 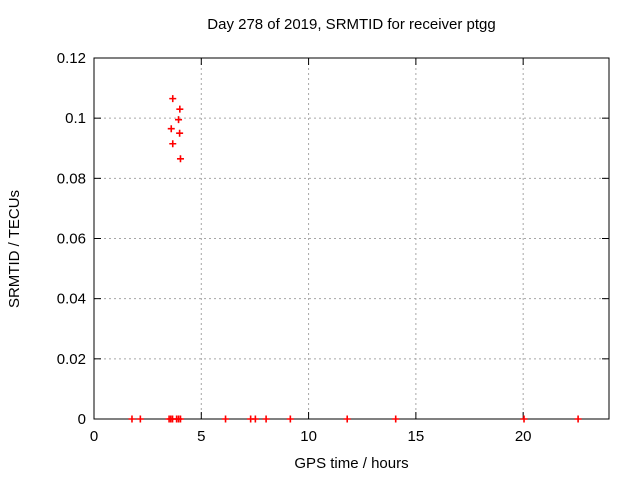 What do you see at coordinates (308, 436) in the screenshot?
I see `x-tick-label: 10` at bounding box center [308, 436].